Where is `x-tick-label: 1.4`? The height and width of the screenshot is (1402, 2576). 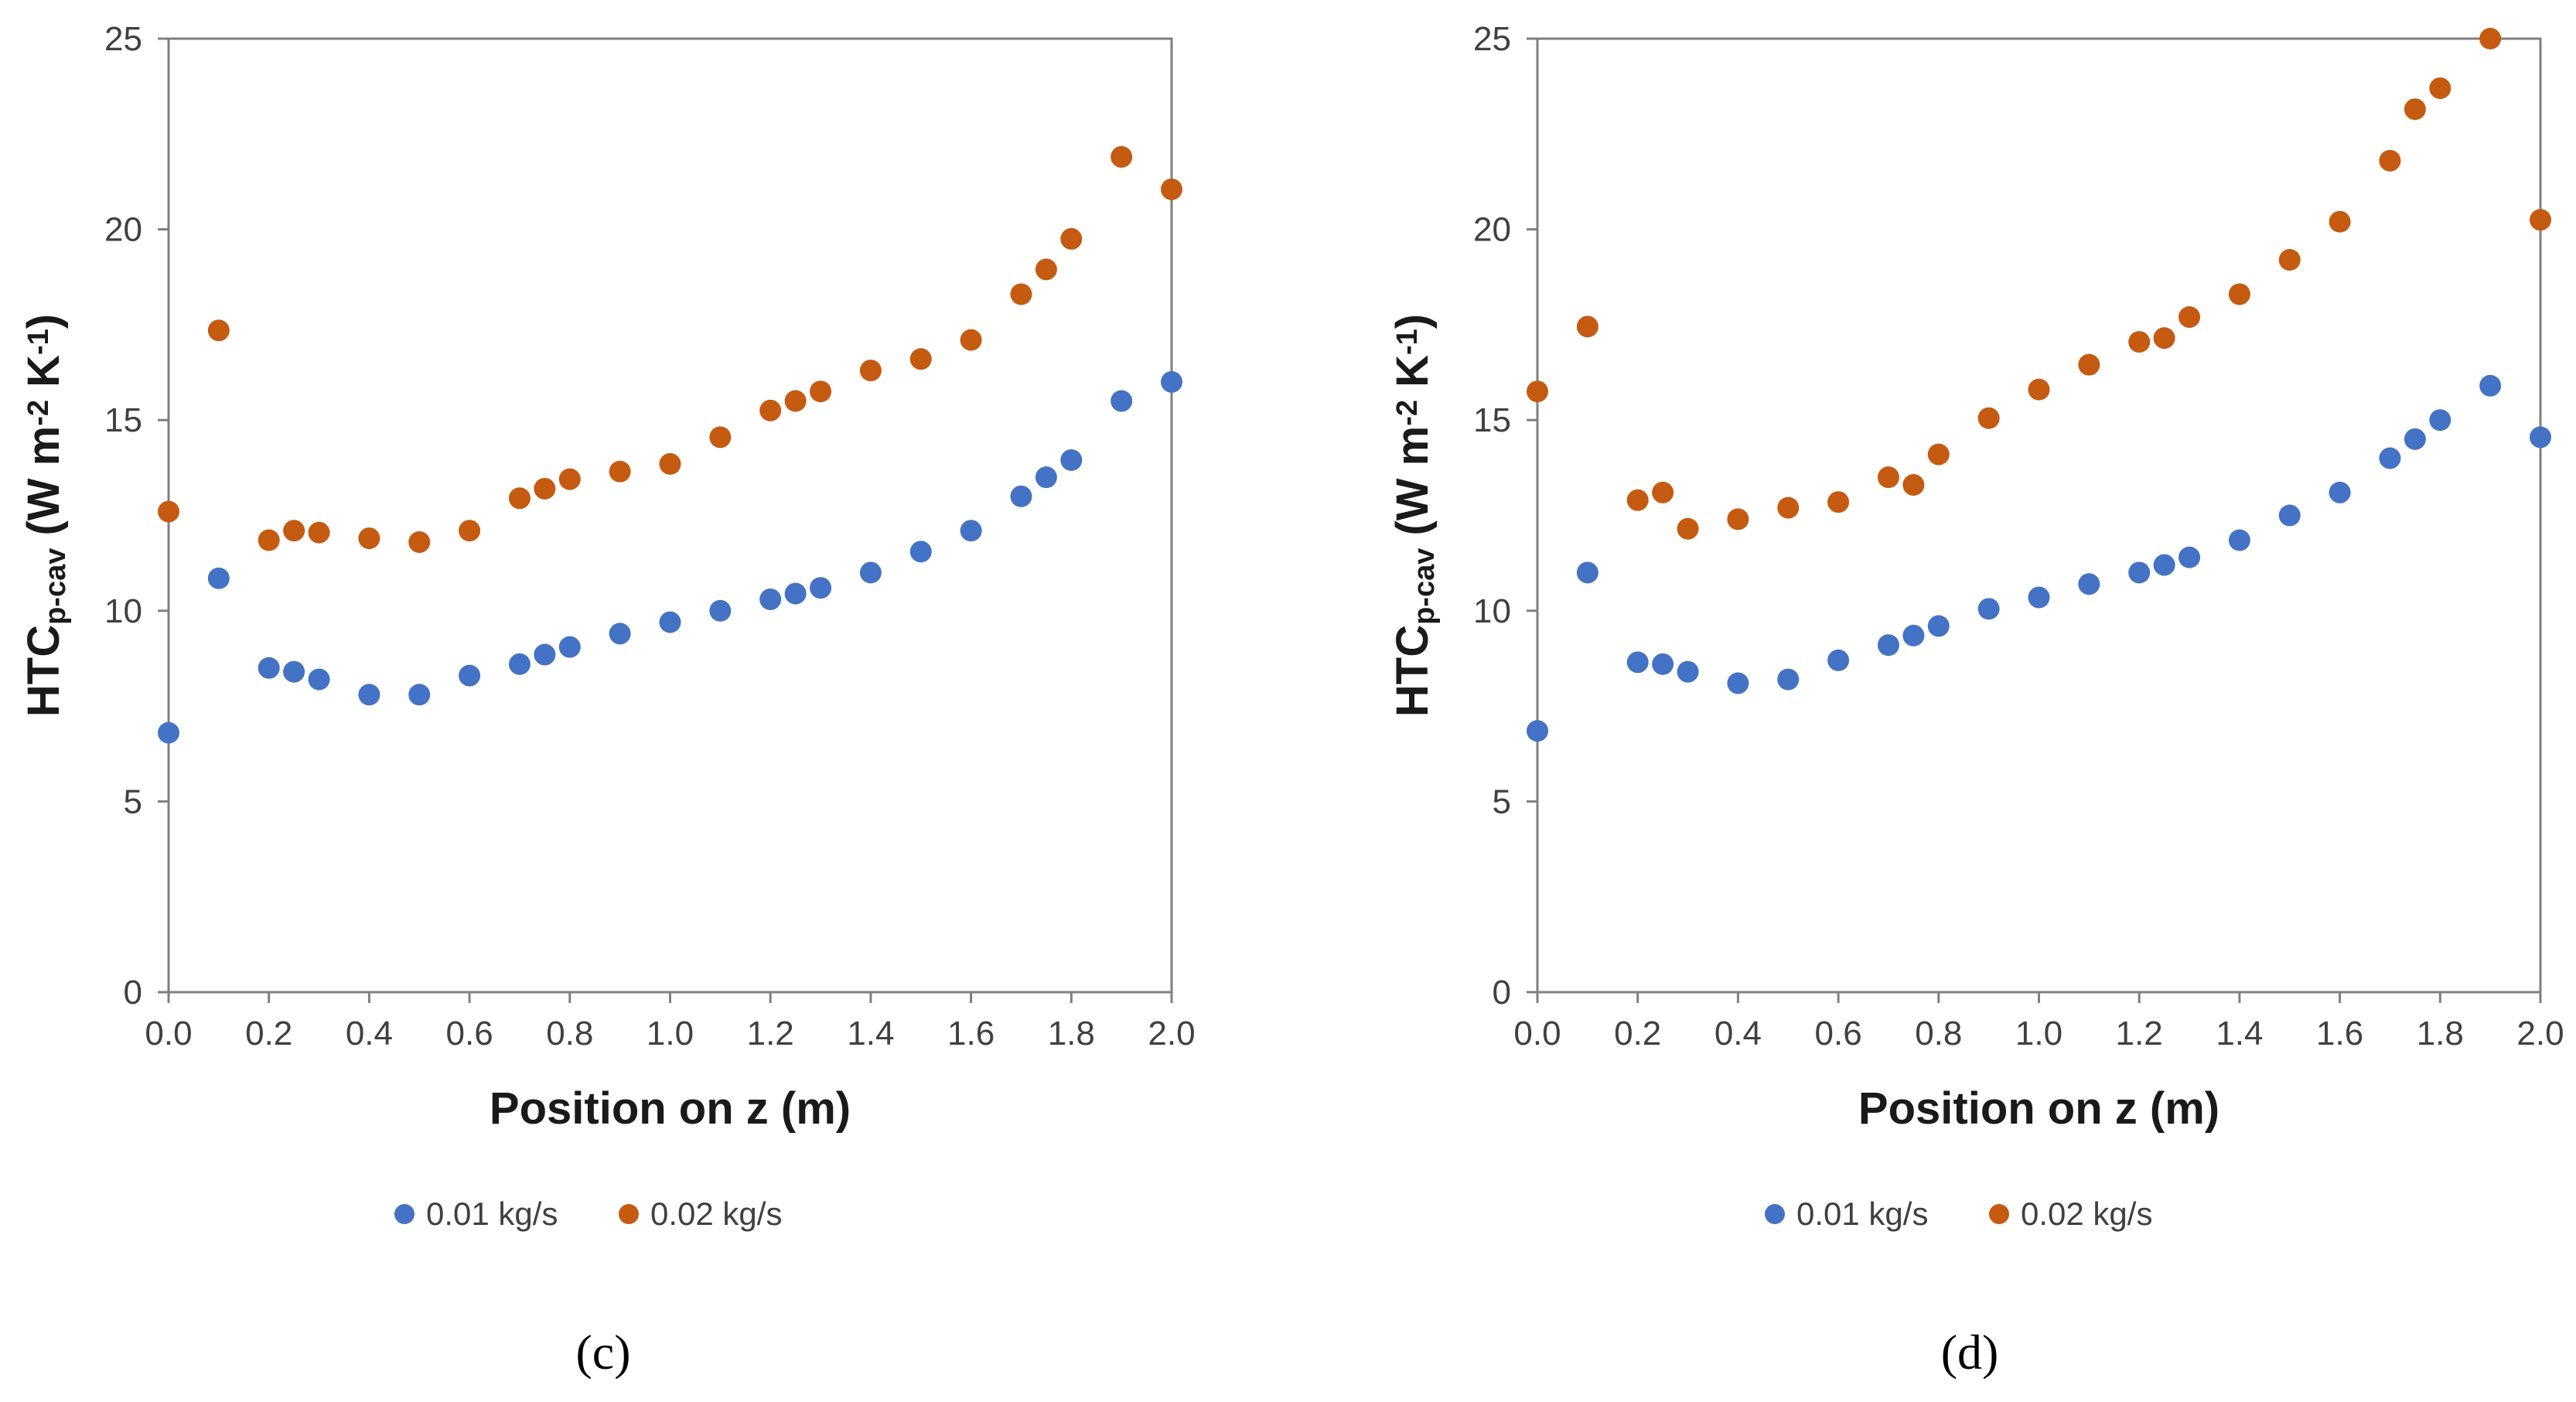
x-tick-label: 1.4 is located at coordinates (2239, 1033).